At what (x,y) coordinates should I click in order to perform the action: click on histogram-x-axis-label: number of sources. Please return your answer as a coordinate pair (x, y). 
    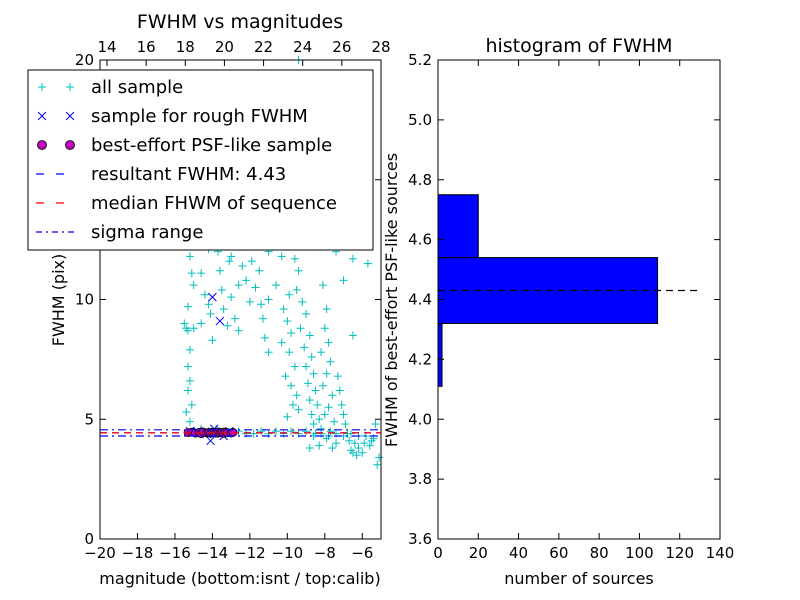
    Looking at the image, I should click on (579, 578).